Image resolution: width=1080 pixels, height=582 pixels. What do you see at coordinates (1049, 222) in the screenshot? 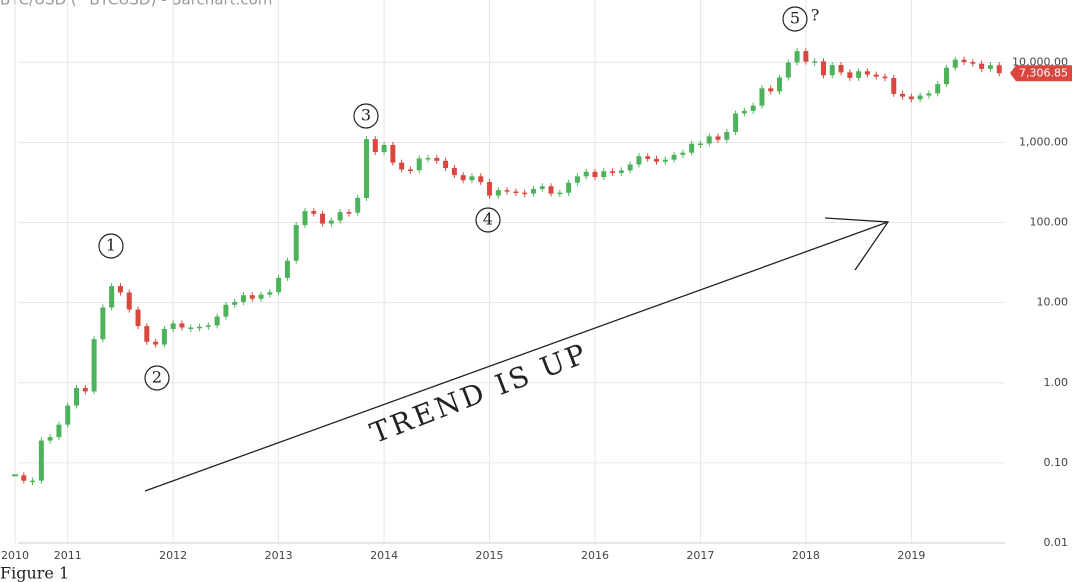
I see `y-tick-label: 100.00` at bounding box center [1049, 222].